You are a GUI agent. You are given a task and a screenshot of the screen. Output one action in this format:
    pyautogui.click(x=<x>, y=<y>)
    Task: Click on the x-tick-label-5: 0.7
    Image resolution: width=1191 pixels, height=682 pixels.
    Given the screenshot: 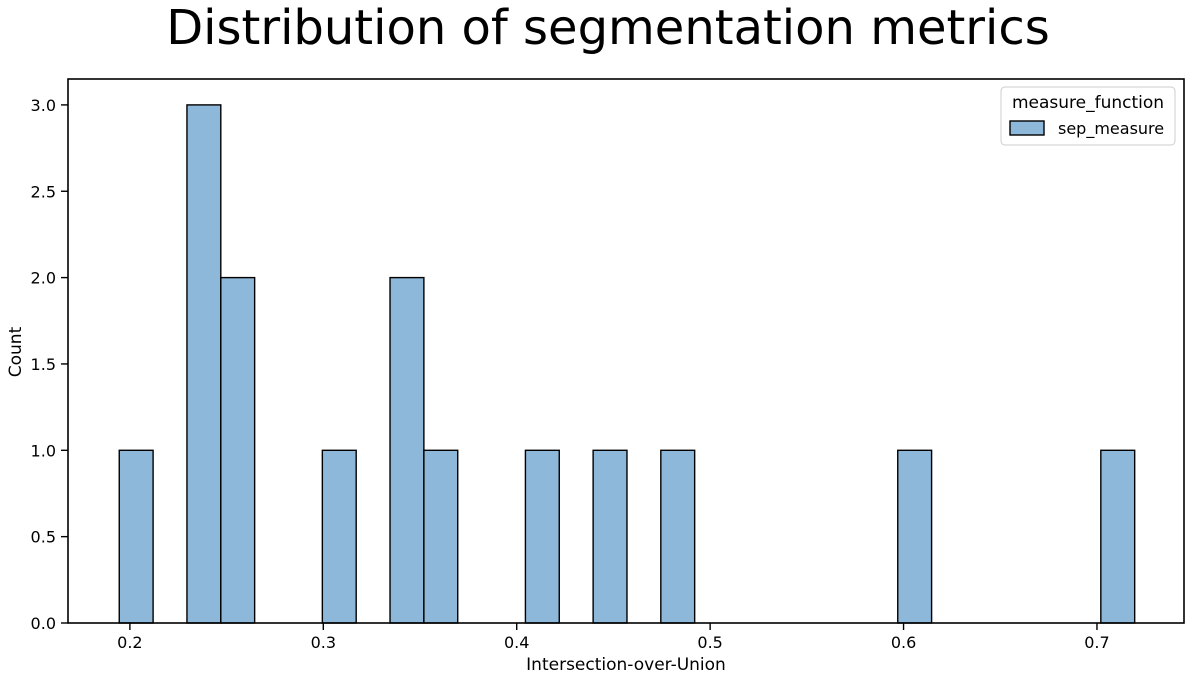 What is the action you would take?
    pyautogui.click(x=1096, y=642)
    